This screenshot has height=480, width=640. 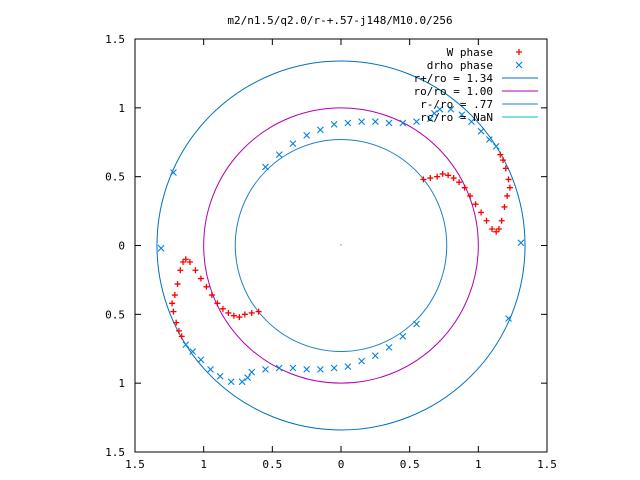 What do you see at coordinates (460, 65) in the screenshot?
I see `legend-label: drho phase` at bounding box center [460, 65].